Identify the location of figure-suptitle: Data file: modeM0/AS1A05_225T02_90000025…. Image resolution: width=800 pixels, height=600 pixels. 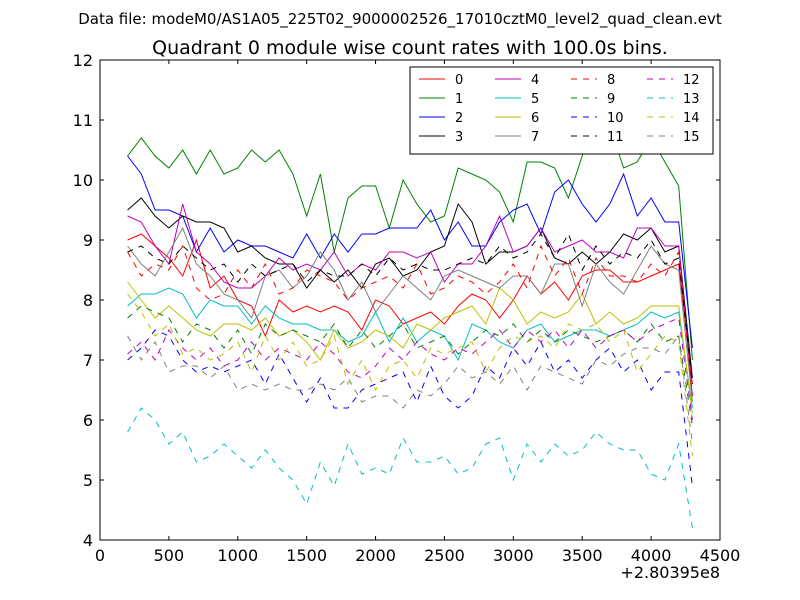
(400, 19).